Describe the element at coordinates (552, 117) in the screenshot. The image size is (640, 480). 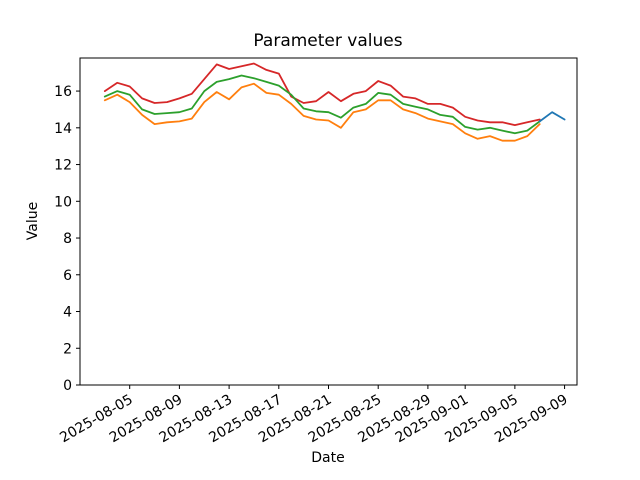
I see `series-blue-line` at that location.